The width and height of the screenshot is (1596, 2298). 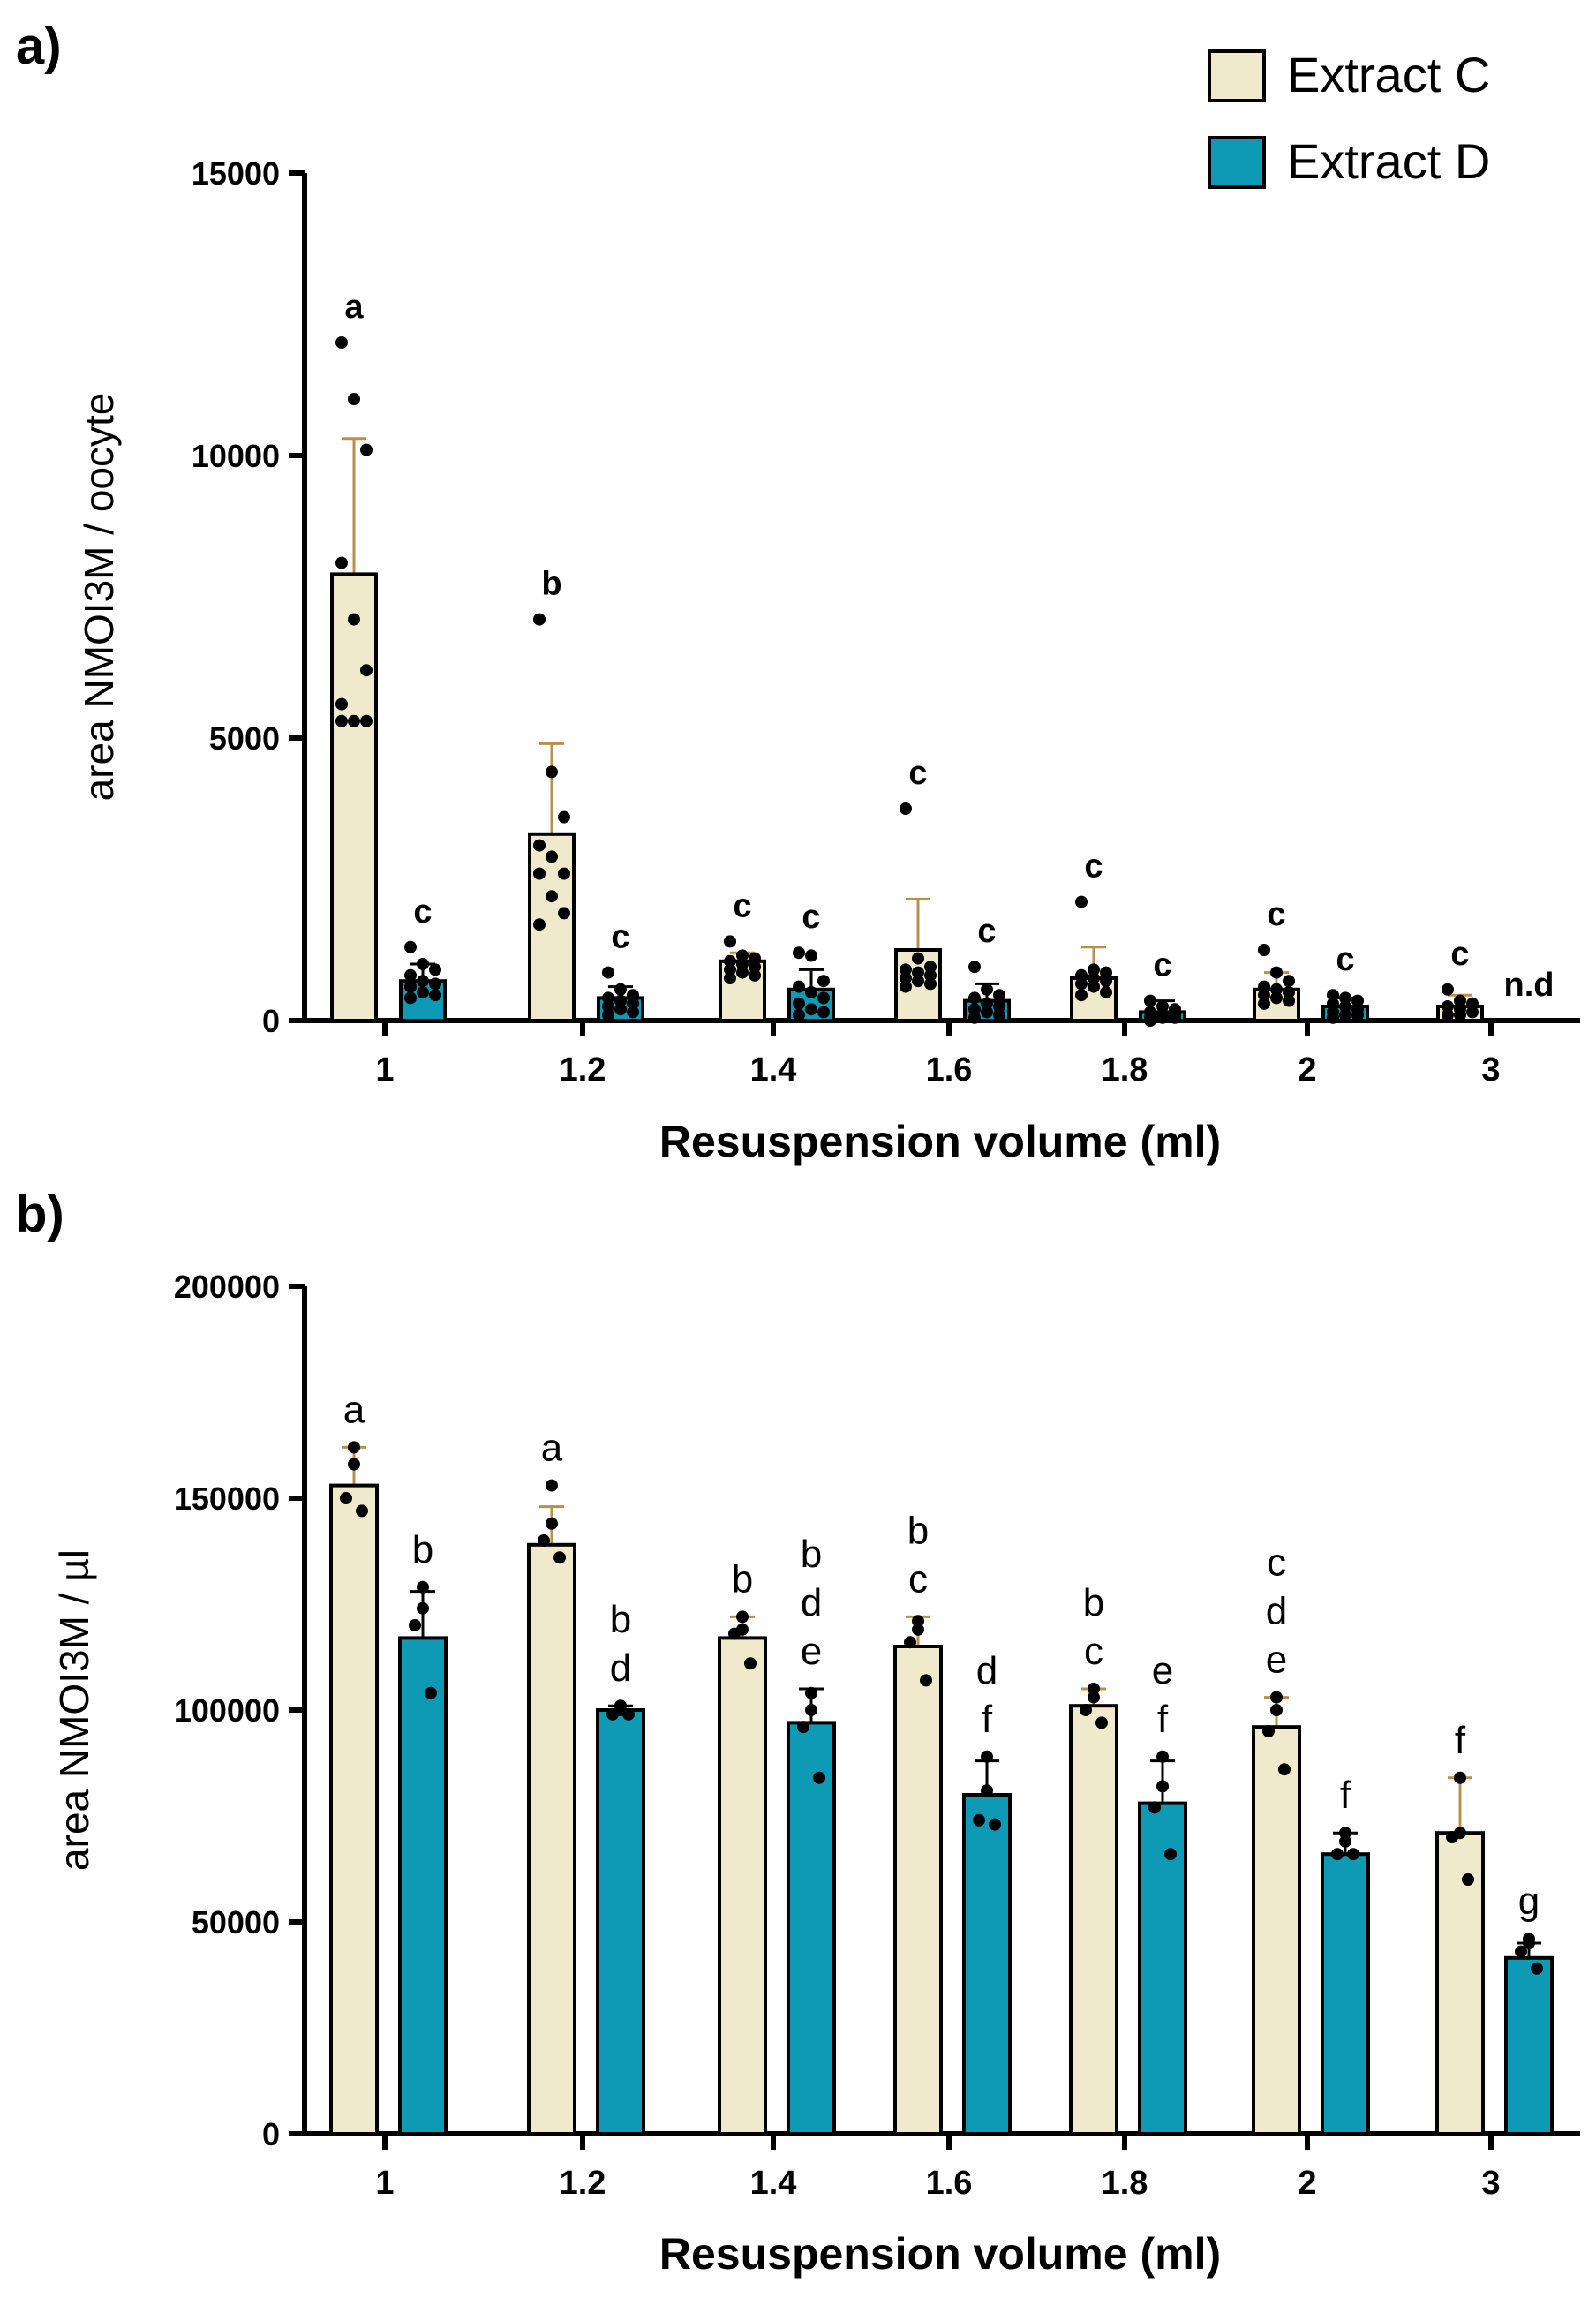 I want to click on legend-swatch-extract-c, so click(x=1237, y=75).